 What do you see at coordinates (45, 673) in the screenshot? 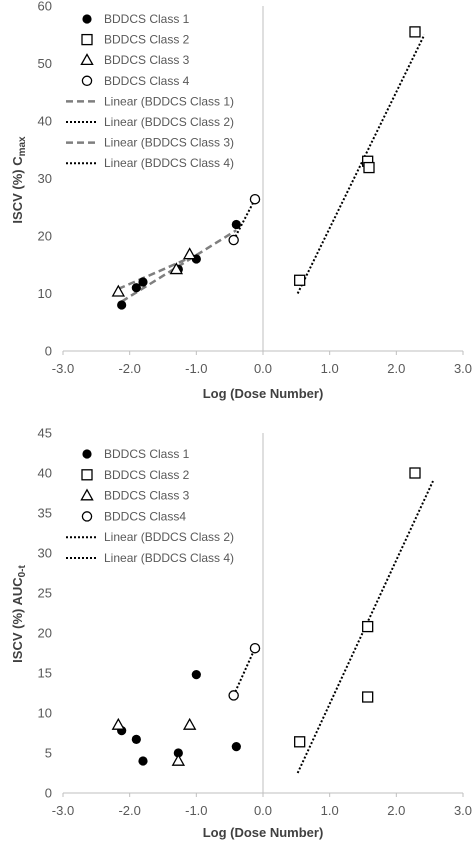
I see `y-tick-label: 15` at bounding box center [45, 673].